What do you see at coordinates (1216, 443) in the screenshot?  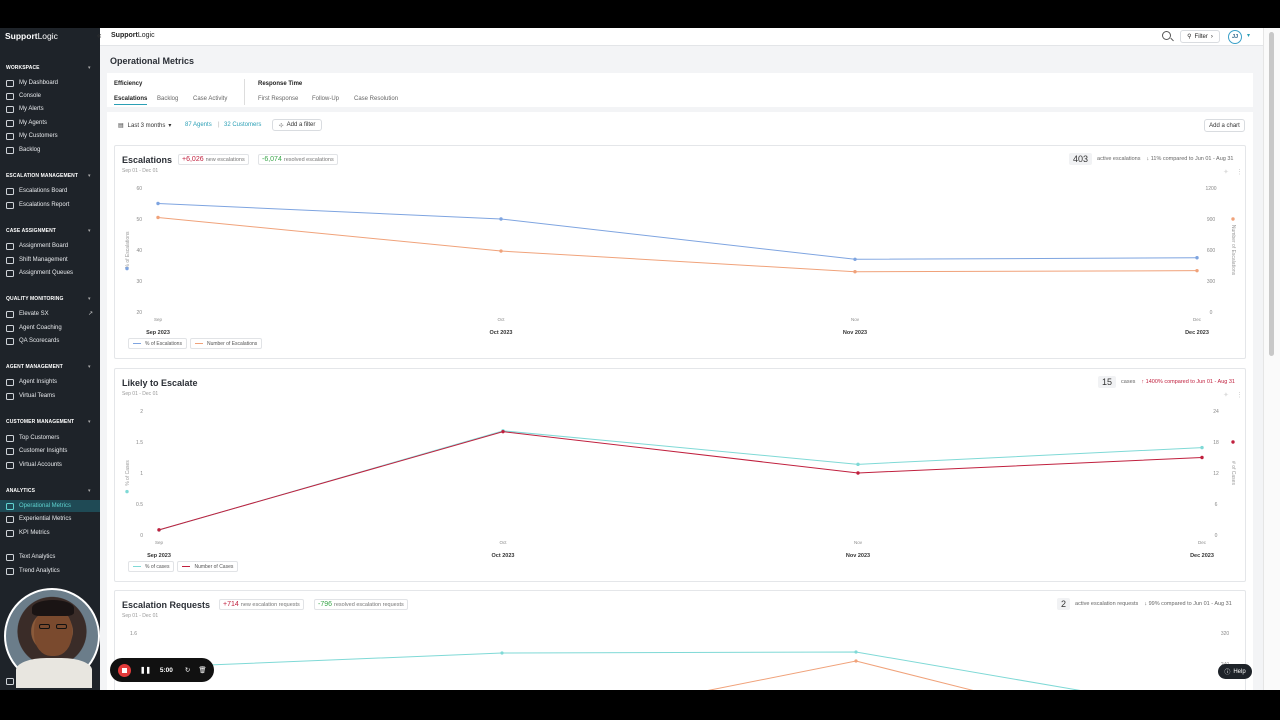 I see `y-tick-right: 18` at bounding box center [1216, 443].